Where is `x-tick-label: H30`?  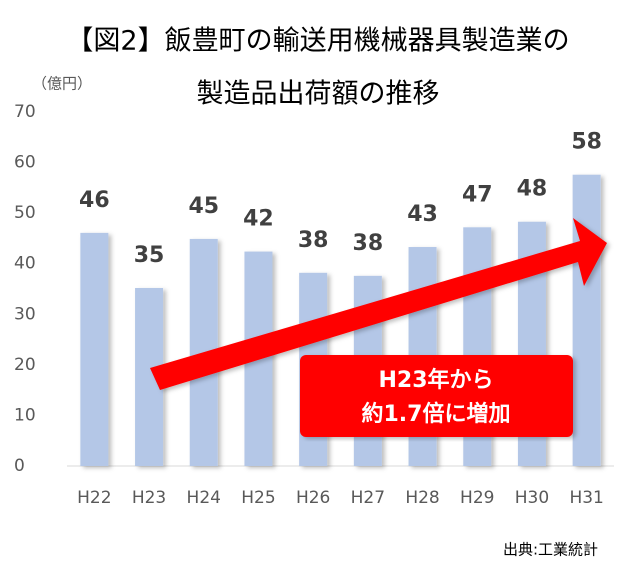
x-tick-label: H30 is located at coordinates (532, 498).